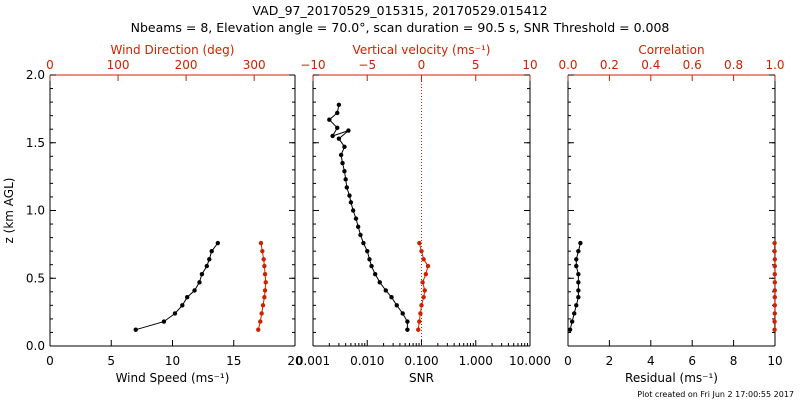  I want to click on top-tick-label: 300, so click(254, 65).